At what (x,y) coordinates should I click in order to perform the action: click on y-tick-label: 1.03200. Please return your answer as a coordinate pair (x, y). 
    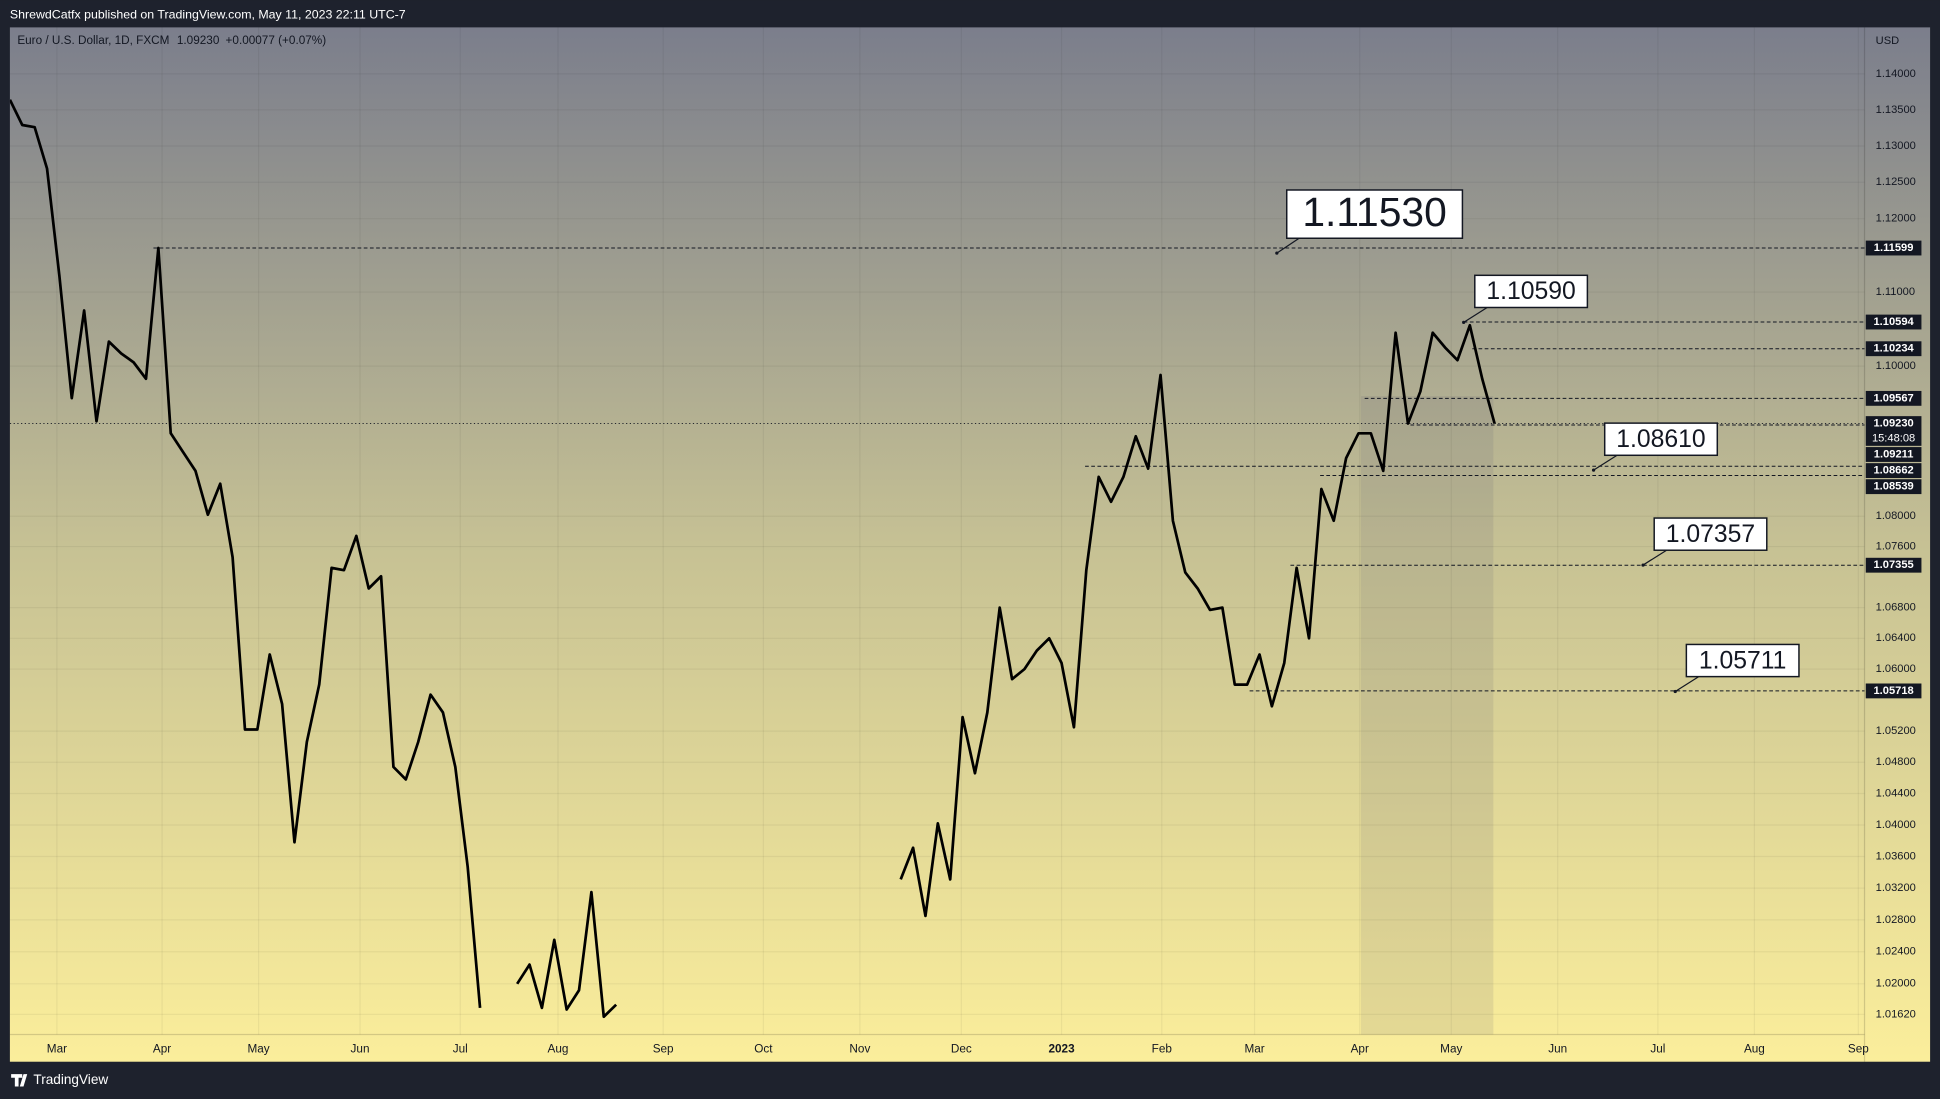
    Looking at the image, I should click on (1896, 888).